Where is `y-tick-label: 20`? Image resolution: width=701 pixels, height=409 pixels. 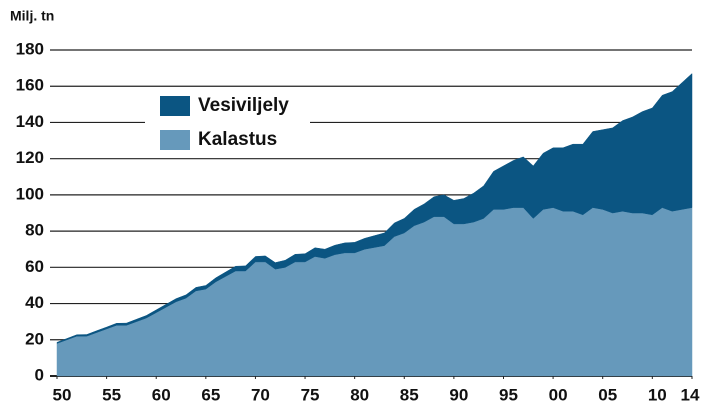 y-tick-label: 20 is located at coordinates (34, 338).